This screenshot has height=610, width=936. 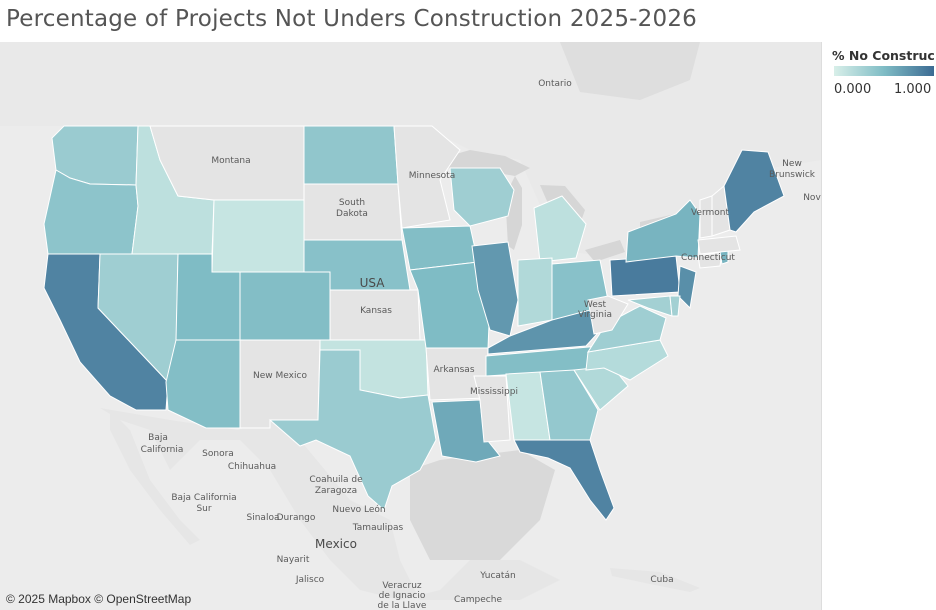 What do you see at coordinates (478, 600) in the screenshot?
I see `place-label: Campeche` at bounding box center [478, 600].